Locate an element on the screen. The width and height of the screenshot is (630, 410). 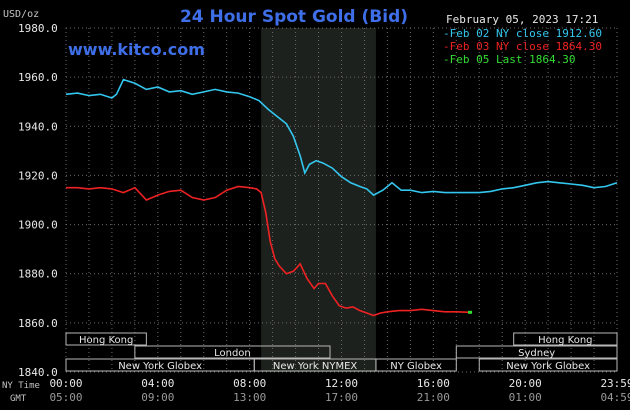
session-label: Sydney is located at coordinates (536, 353).